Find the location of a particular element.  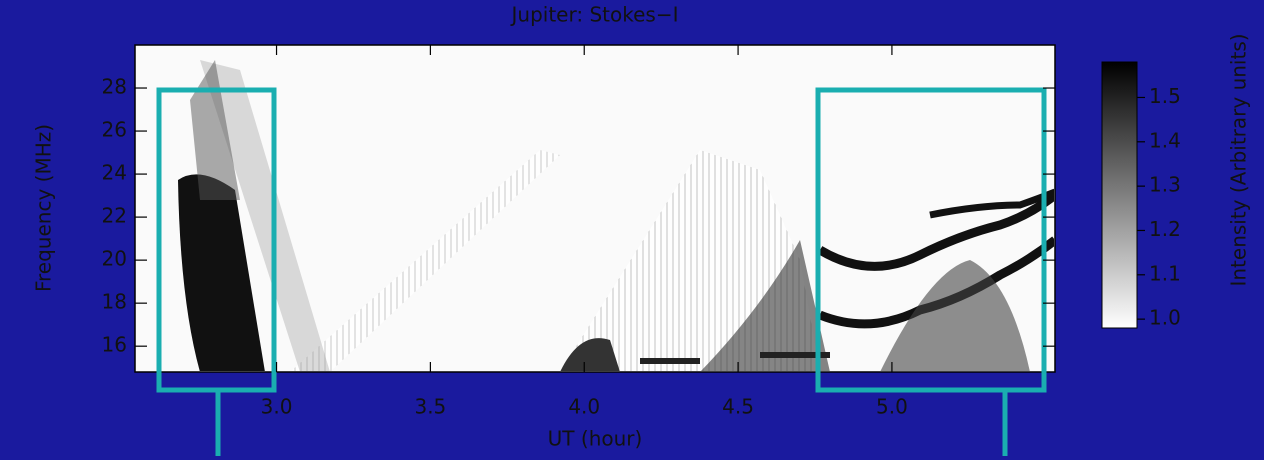

colorbar-tick-label: 1.5 is located at coordinates (1165, 96).